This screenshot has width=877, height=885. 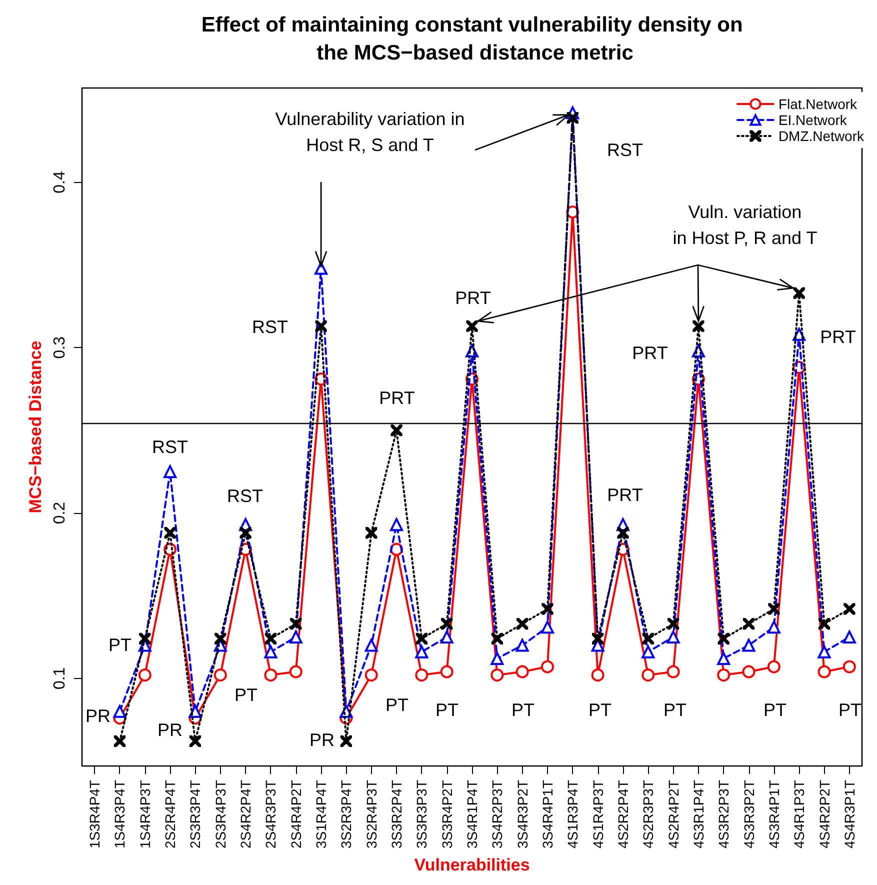 What do you see at coordinates (370, 132) in the screenshot?
I see `annotation: Vulnerability variation in Host R, S and T` at bounding box center [370, 132].